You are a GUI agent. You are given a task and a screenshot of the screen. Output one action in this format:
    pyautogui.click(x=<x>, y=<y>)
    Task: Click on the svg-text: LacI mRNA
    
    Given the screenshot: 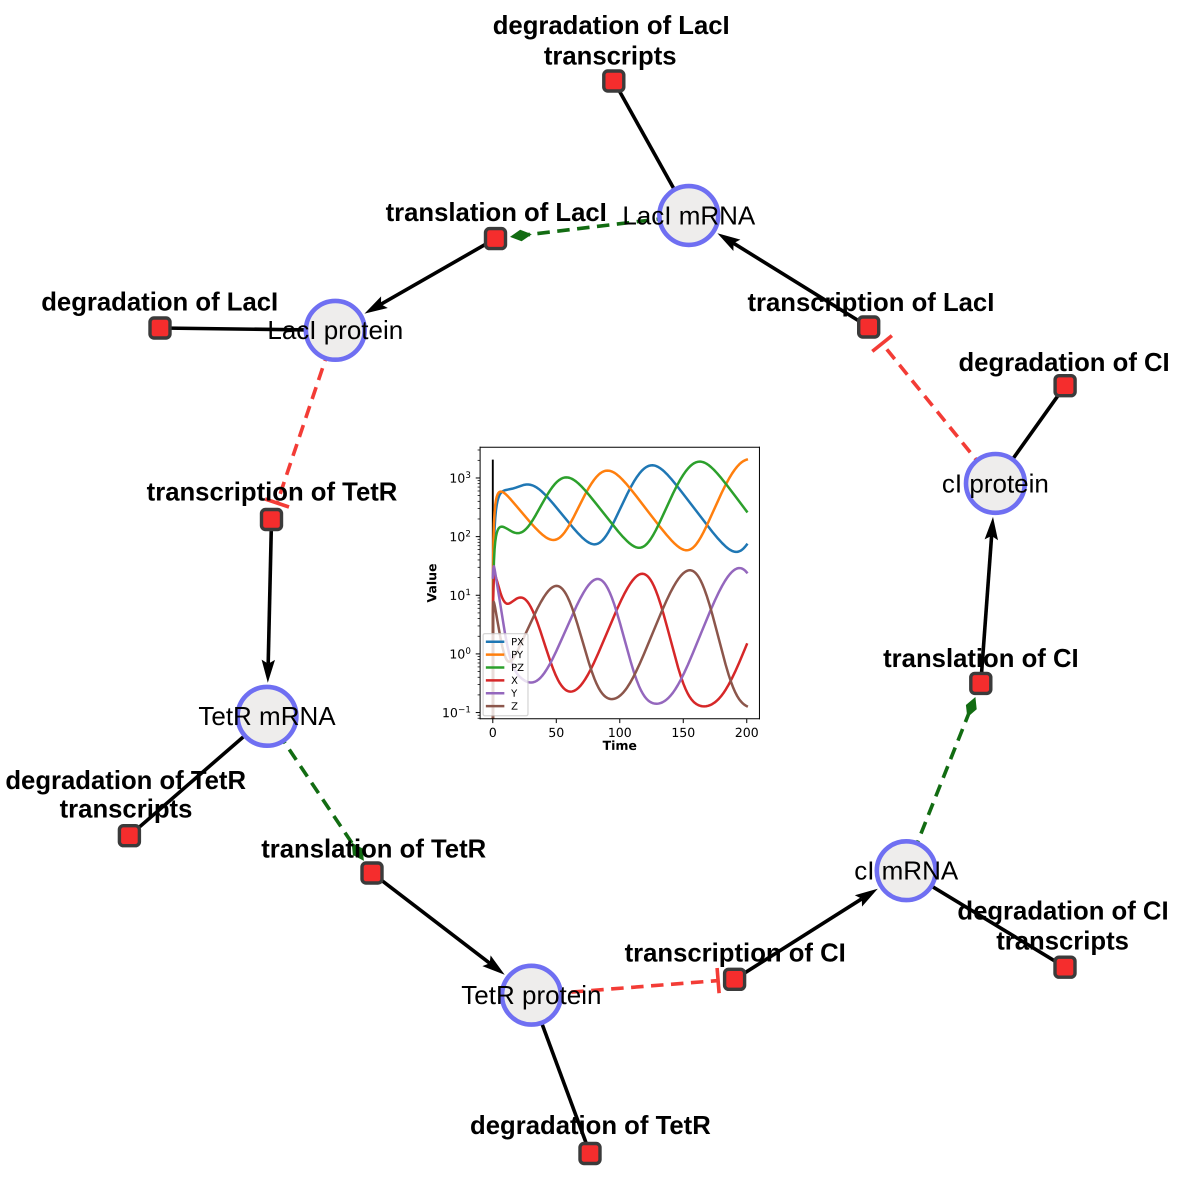 What is the action you would take?
    pyautogui.click(x=689, y=215)
    